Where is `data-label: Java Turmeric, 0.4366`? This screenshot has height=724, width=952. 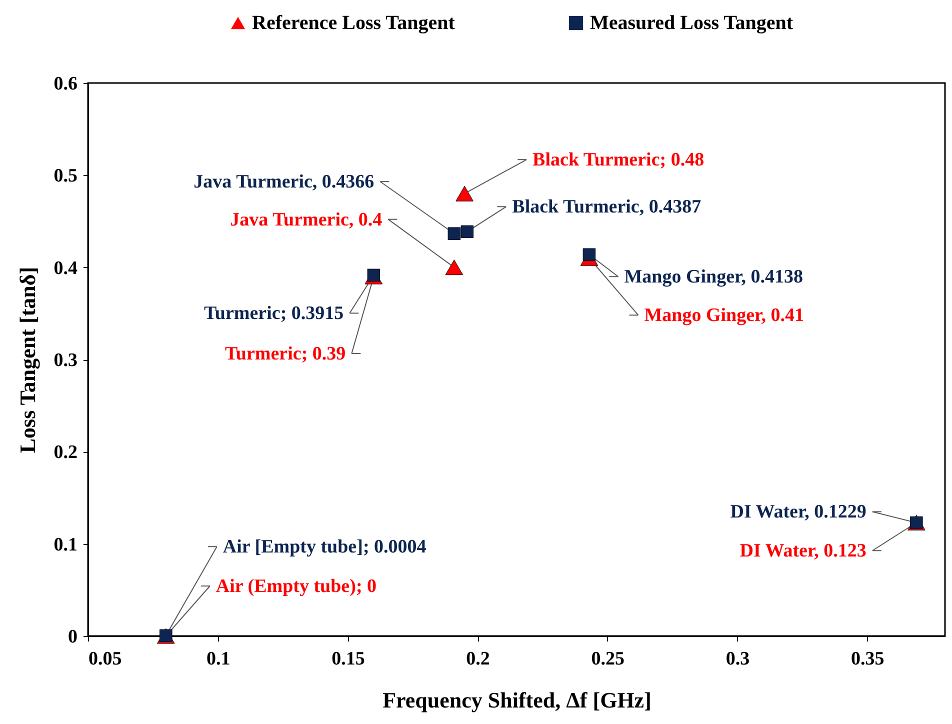
data-label: Java Turmeric, 0.4366 is located at coordinates (284, 182).